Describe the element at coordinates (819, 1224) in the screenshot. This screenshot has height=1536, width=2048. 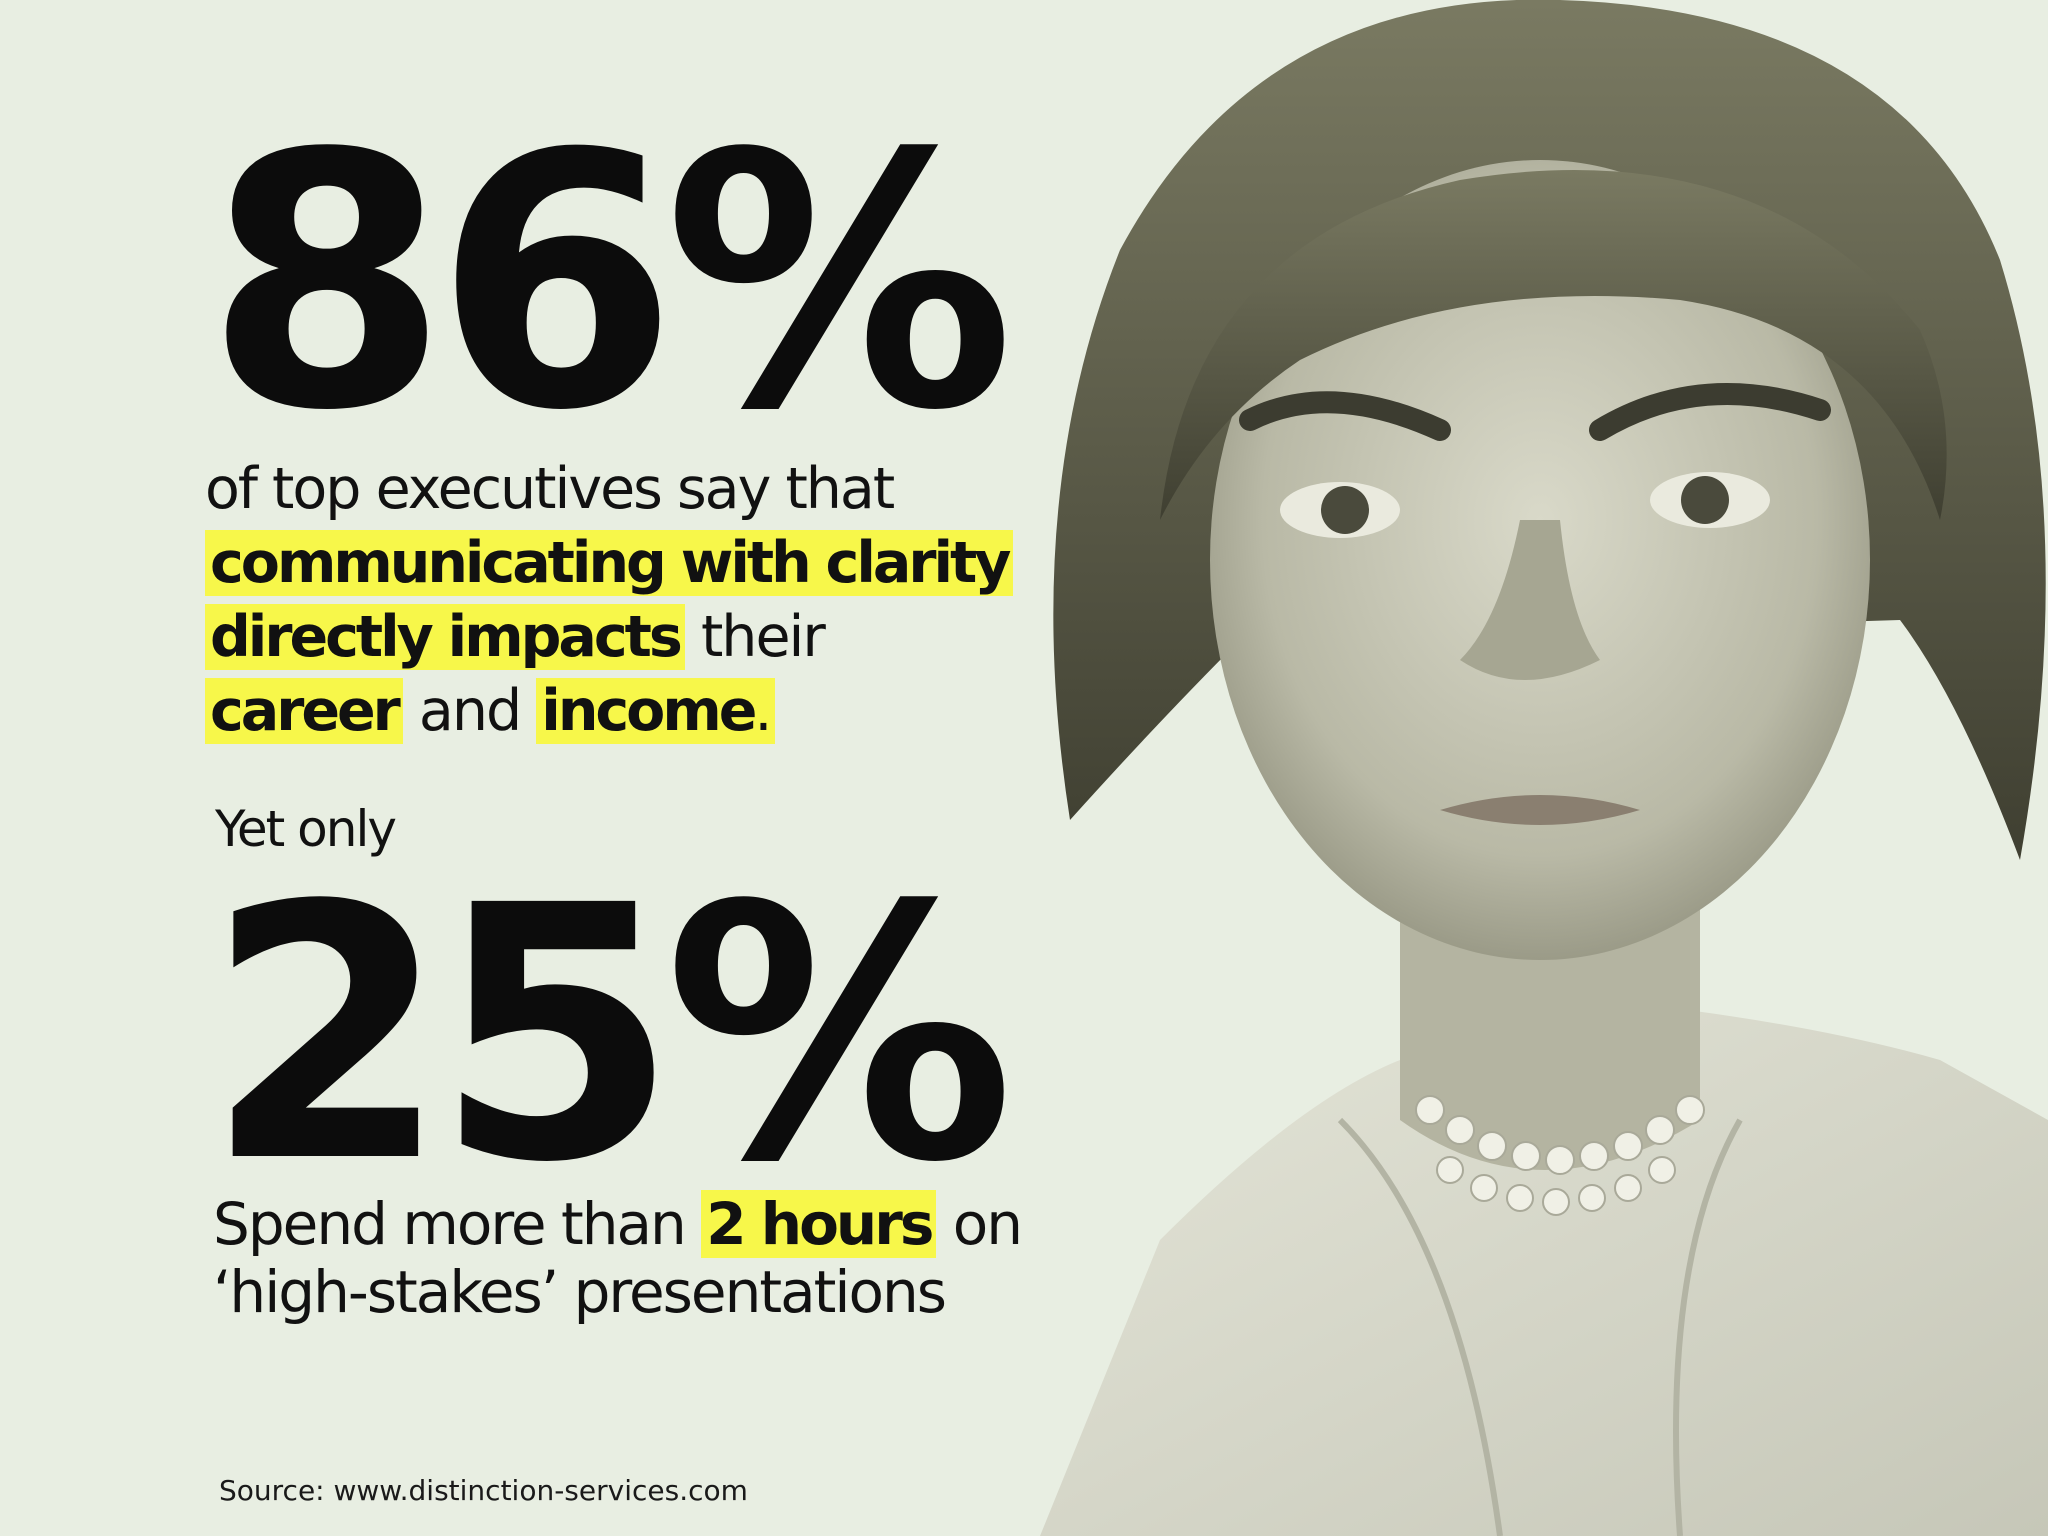
I see `highlight-2-hours: 2 hours` at that location.